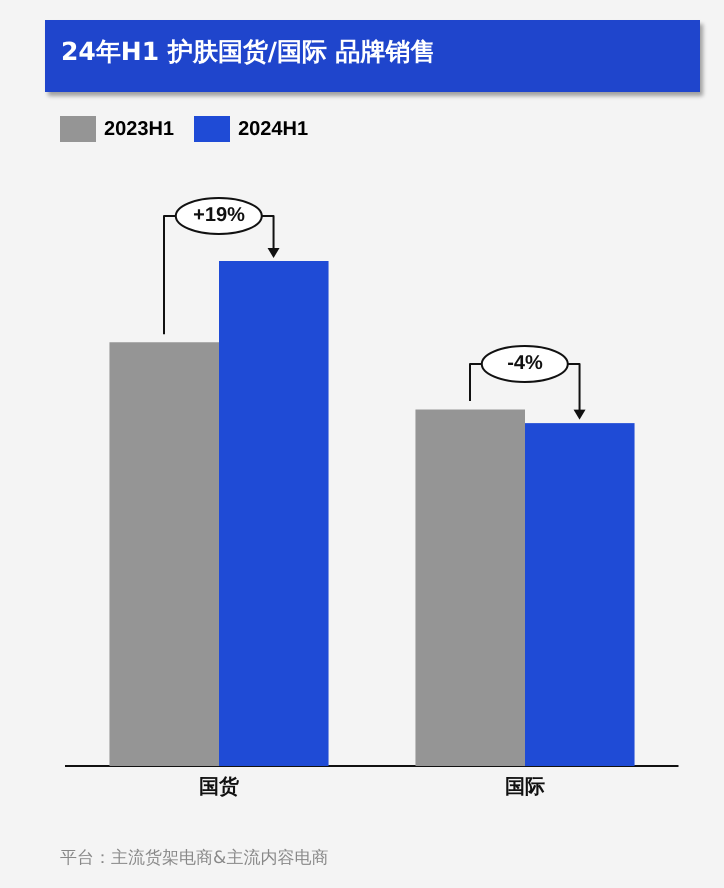  I want to click on x-tick-label: 国际, so click(525, 786).